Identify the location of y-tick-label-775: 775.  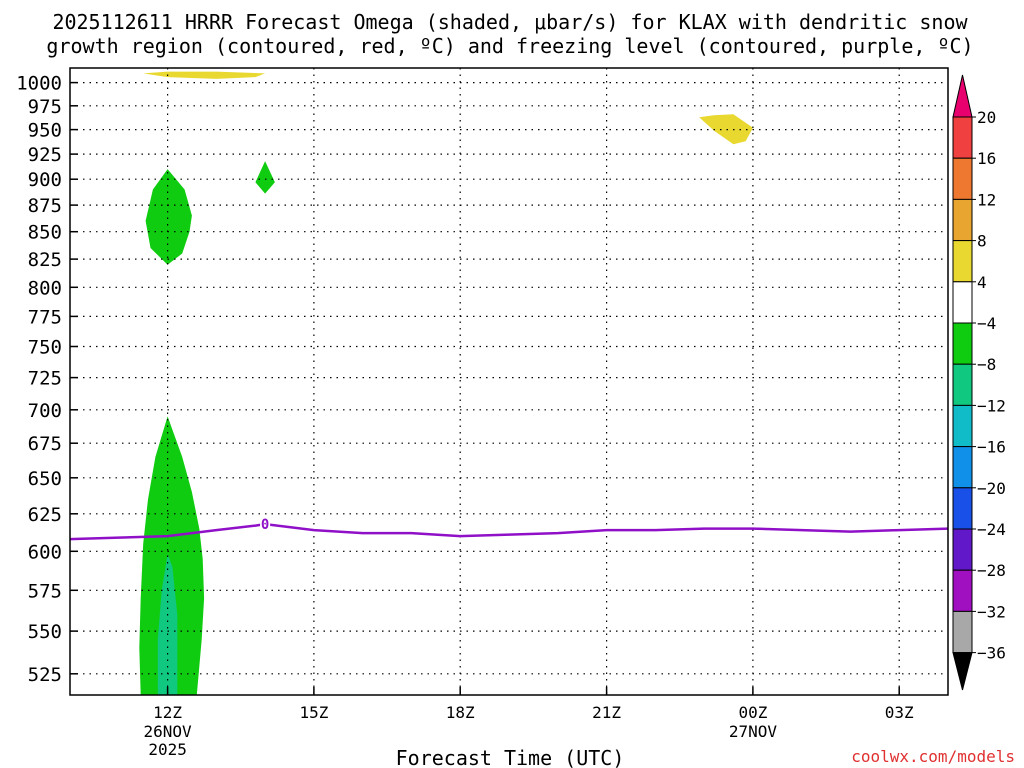
(45, 317).